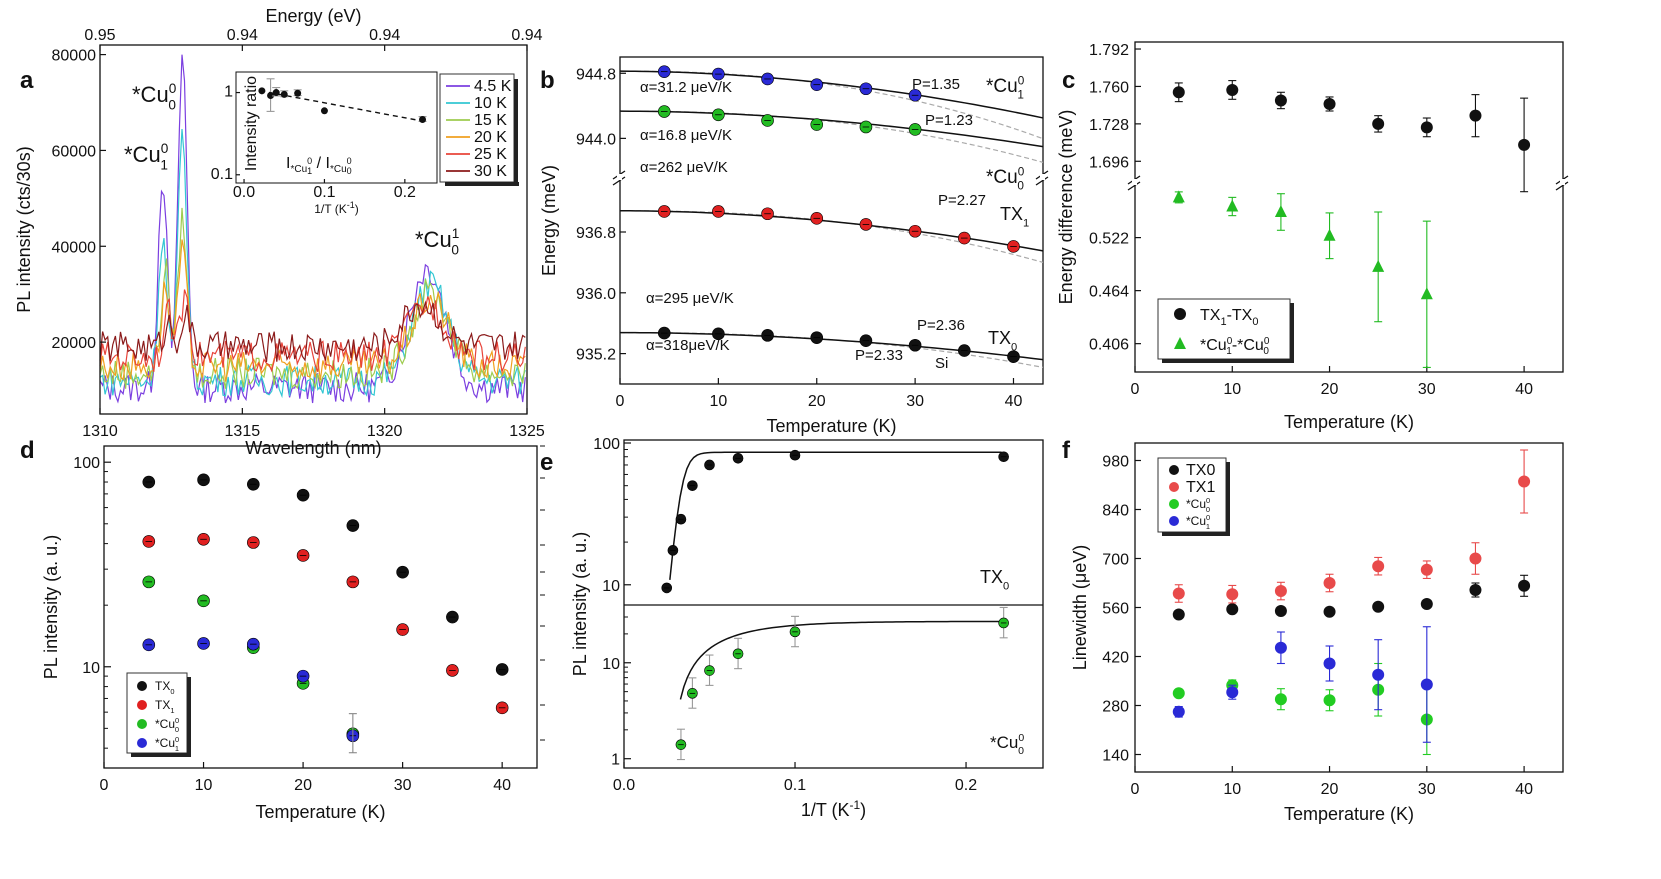  I want to click on p-label: P=2.27, so click(962, 200).